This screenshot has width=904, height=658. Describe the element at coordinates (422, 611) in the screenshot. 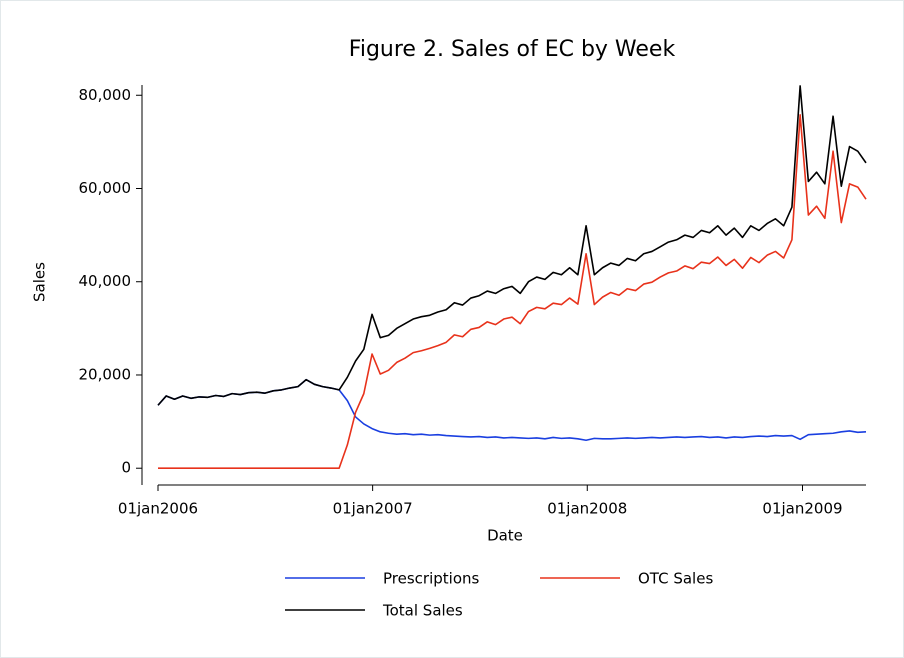

I see `legend-label: Total Sales` at that location.